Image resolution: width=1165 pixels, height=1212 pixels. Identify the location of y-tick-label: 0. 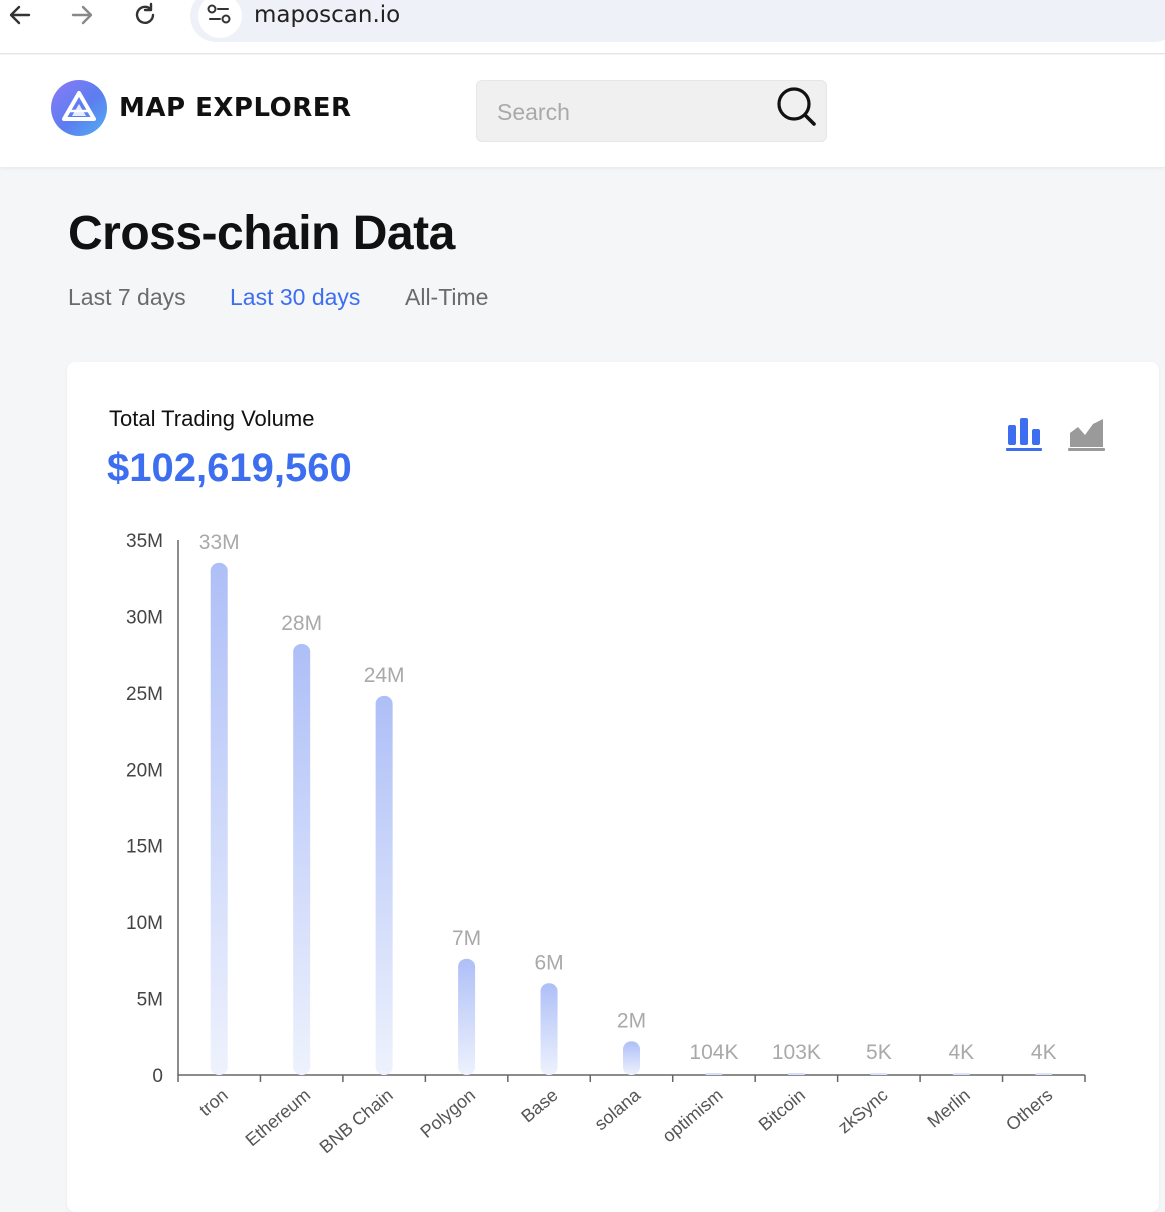
(157, 1076).